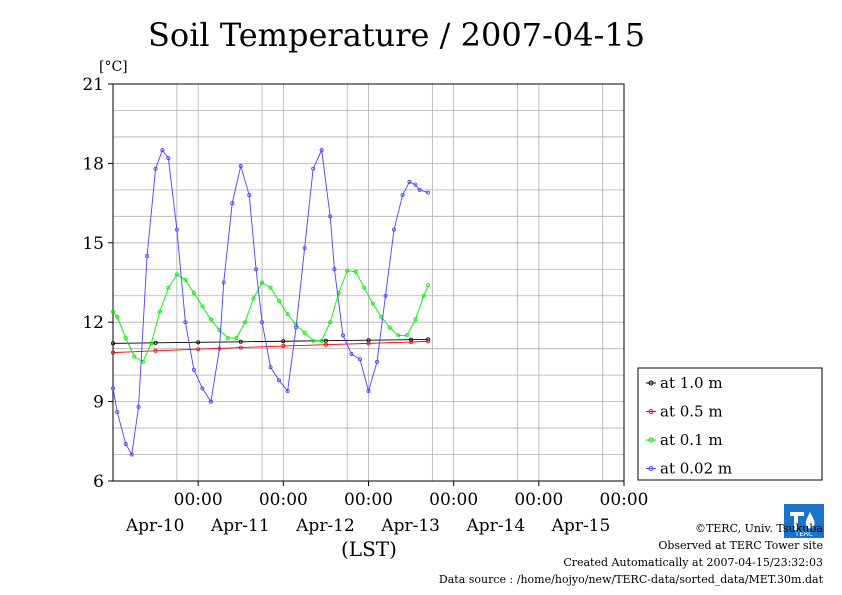 The width and height of the screenshot is (842, 595). Describe the element at coordinates (804, 521) in the screenshot. I see `terc-logo: TERC` at that location.